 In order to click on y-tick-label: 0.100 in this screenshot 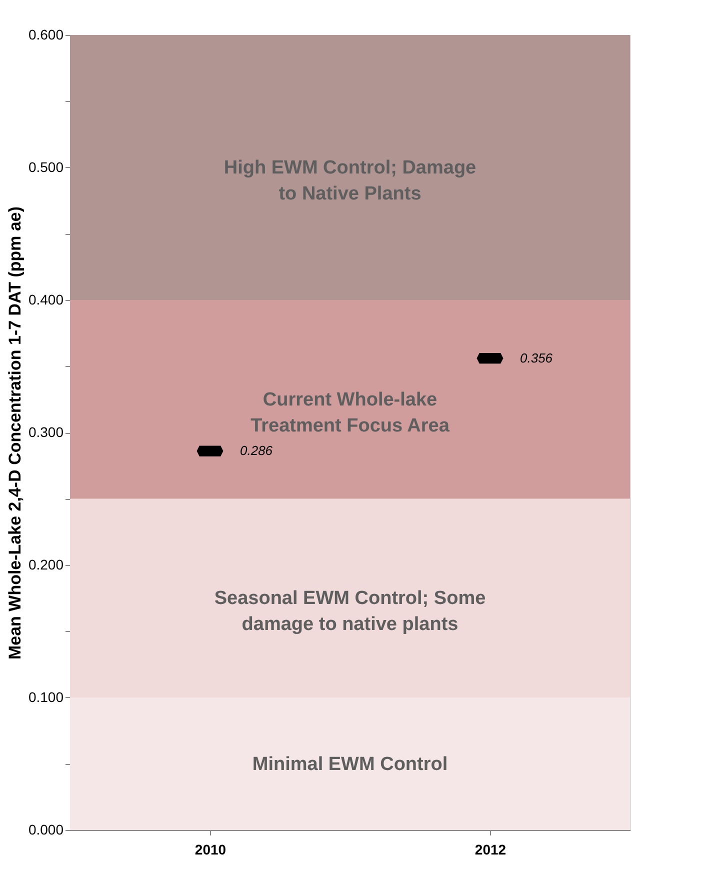, I will do `click(46, 697)`.